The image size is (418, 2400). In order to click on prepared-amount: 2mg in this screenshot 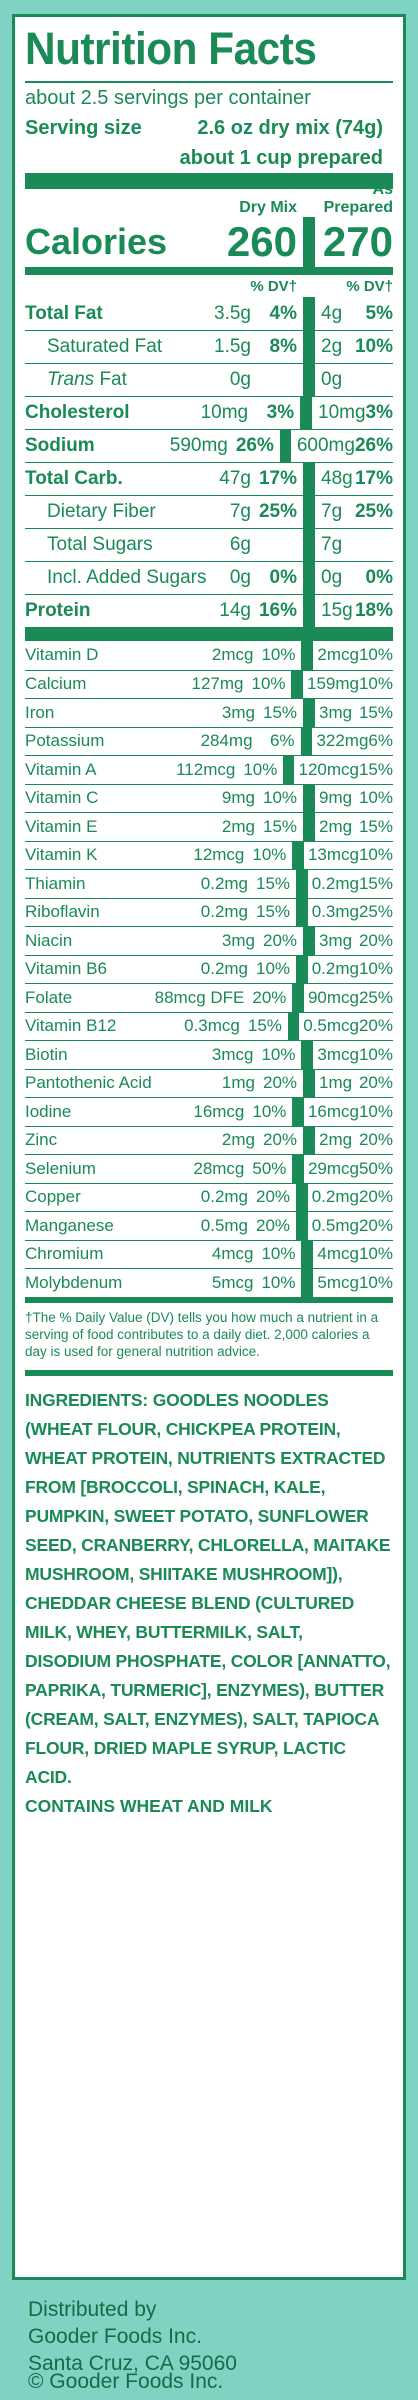, I will do `click(336, 1140)`.